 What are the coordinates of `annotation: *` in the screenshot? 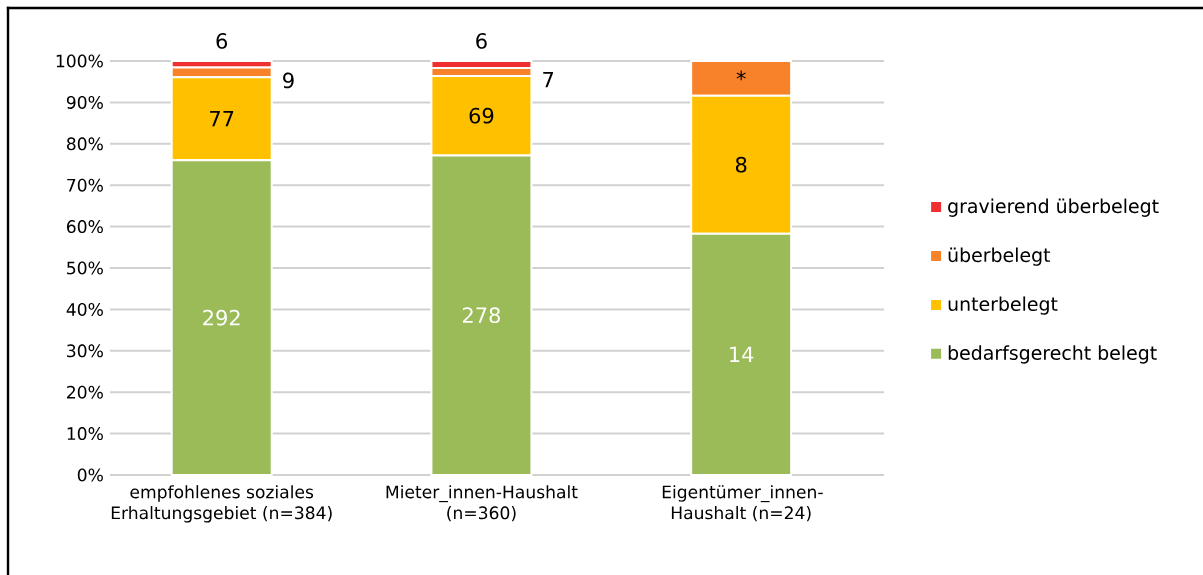 It's located at (741, 75).